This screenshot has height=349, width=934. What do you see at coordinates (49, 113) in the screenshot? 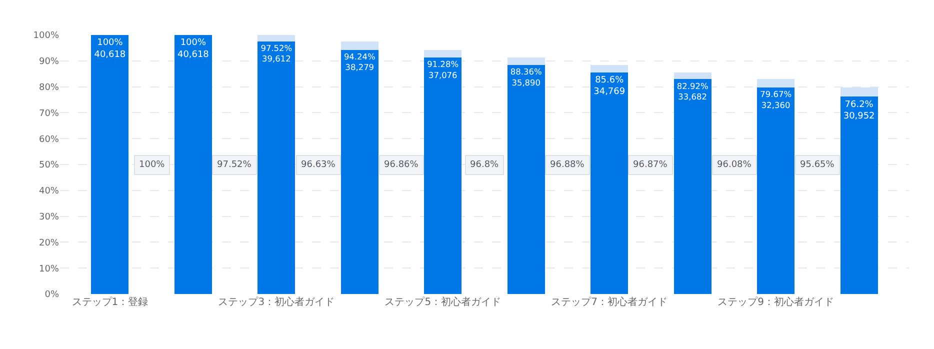
I see `y-tick-label: 70%` at bounding box center [49, 113].